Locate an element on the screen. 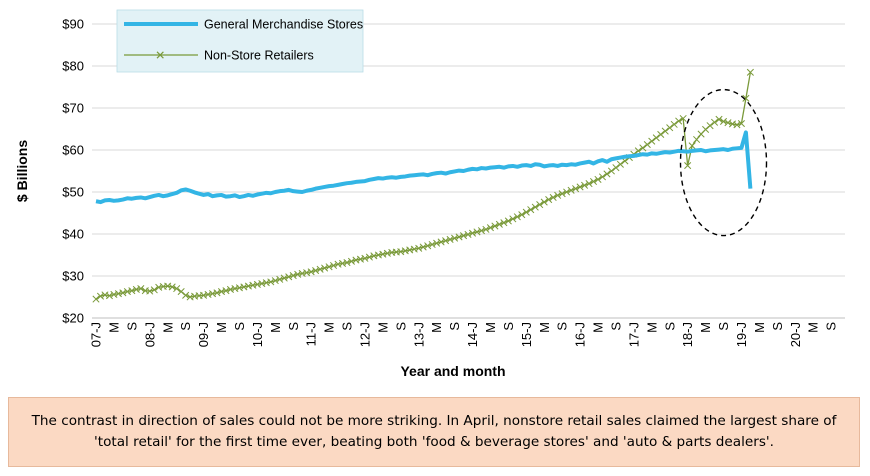  legend-label-non-store-retailers: Non-Store Retailers is located at coordinates (259, 56).